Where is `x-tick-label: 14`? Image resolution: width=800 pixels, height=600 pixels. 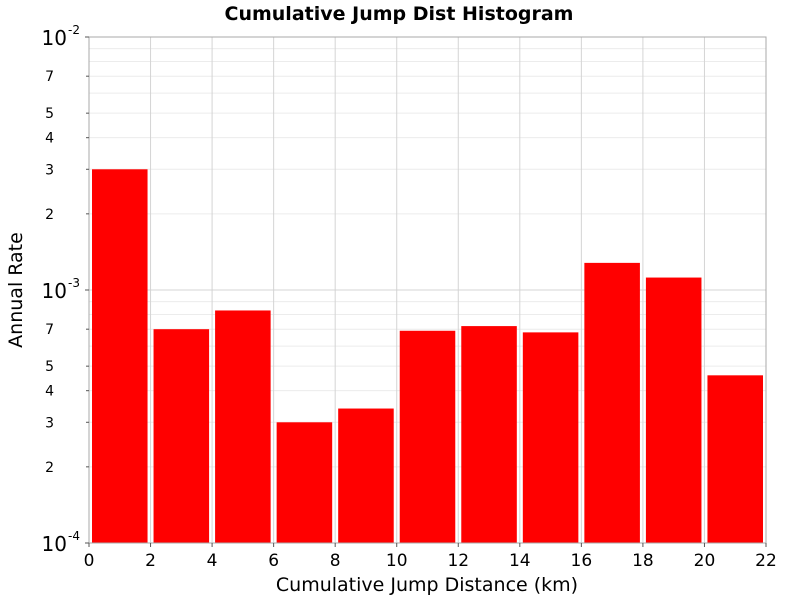
x-tick-label: 14 is located at coordinates (520, 561).